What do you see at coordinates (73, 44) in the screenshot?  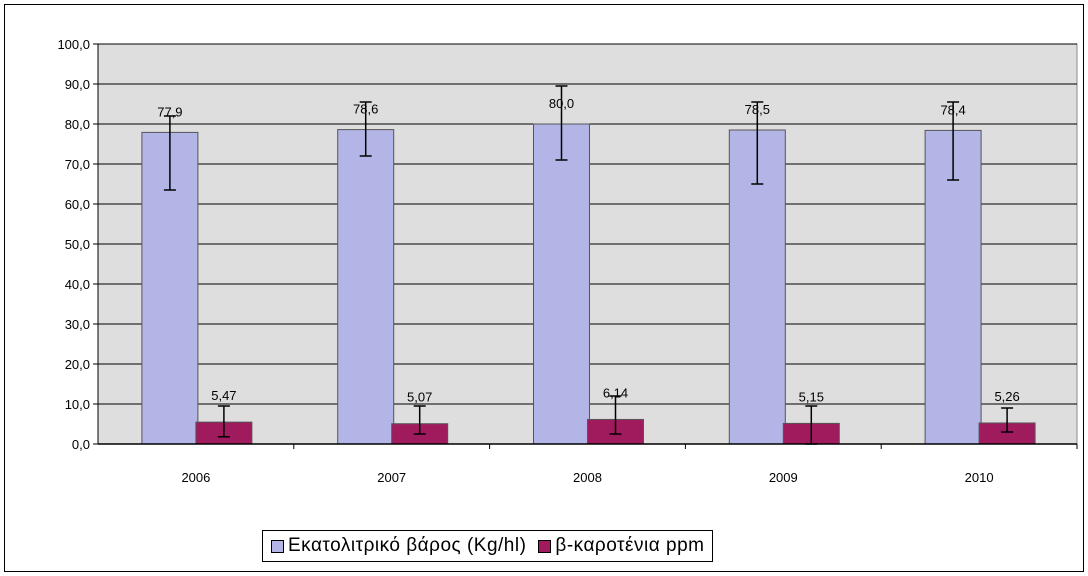 I see `y-tick-label: 100,0` at bounding box center [73, 44].